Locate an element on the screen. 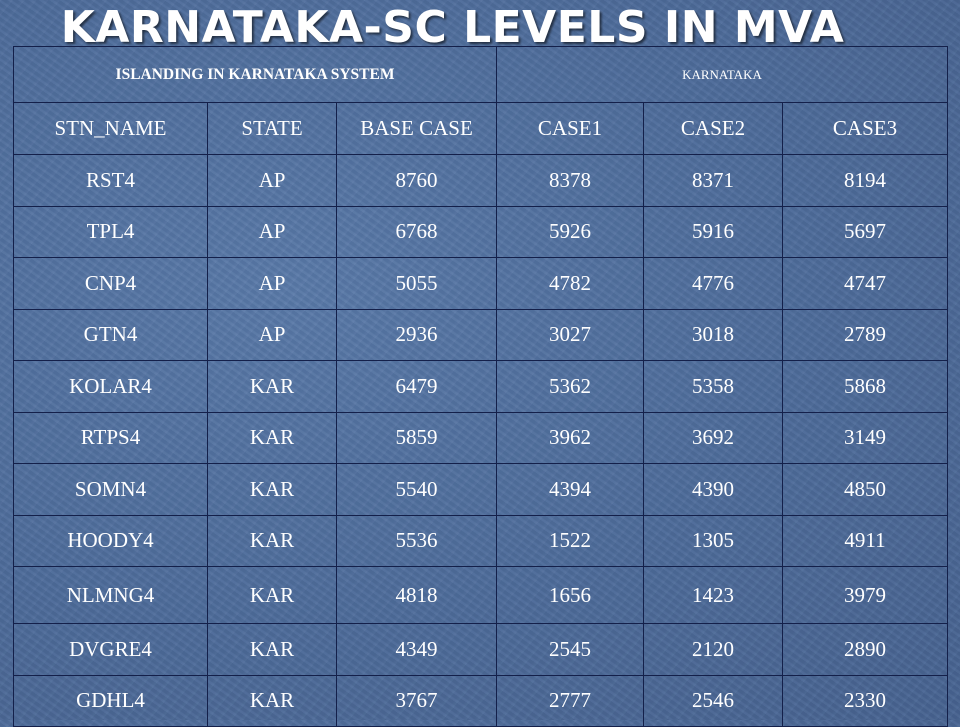 This screenshot has height=727, width=960. table-row: TPL4 AP 6768 5926 5916 5697 is located at coordinates (481, 231).